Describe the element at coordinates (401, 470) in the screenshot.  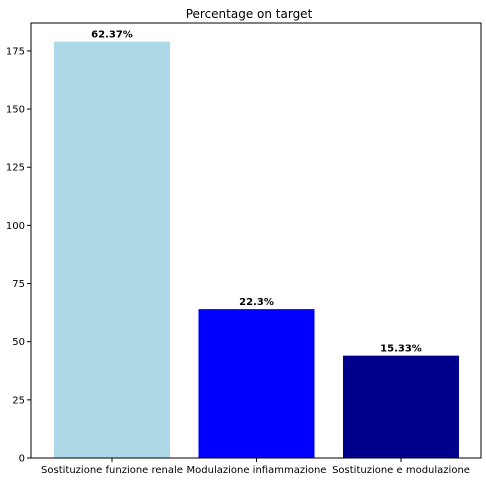
I see `x-tick-label: Sostituzione e modulazione` at that location.